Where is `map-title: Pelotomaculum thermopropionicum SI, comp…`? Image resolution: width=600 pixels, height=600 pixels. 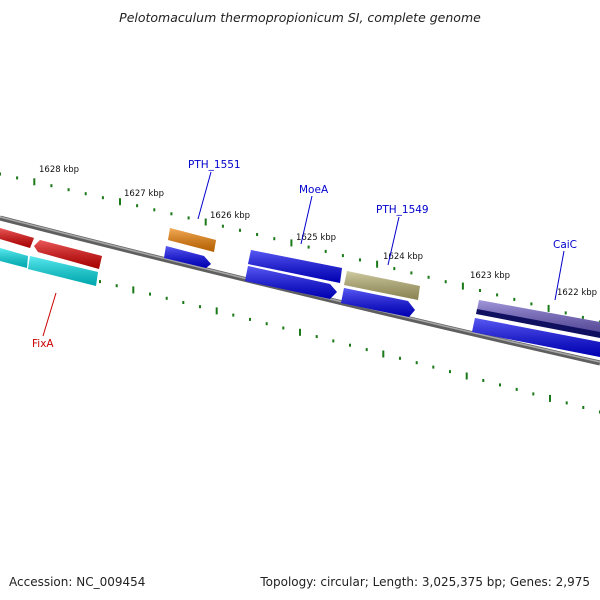
map-title: Pelotomaculum thermopropionicum SI, comp… is located at coordinates (300, 17).